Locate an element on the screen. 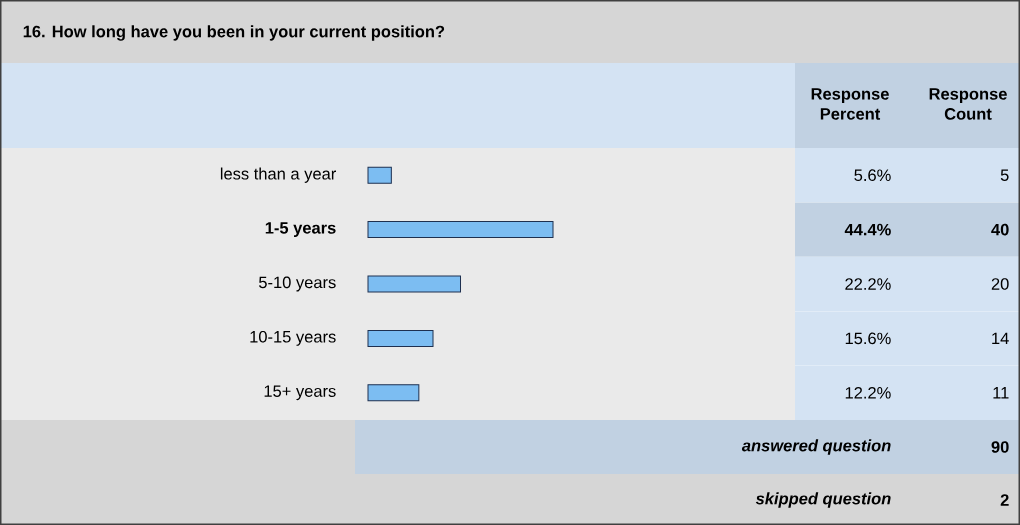  y-tick-label: 1-5 years is located at coordinates (300, 229).